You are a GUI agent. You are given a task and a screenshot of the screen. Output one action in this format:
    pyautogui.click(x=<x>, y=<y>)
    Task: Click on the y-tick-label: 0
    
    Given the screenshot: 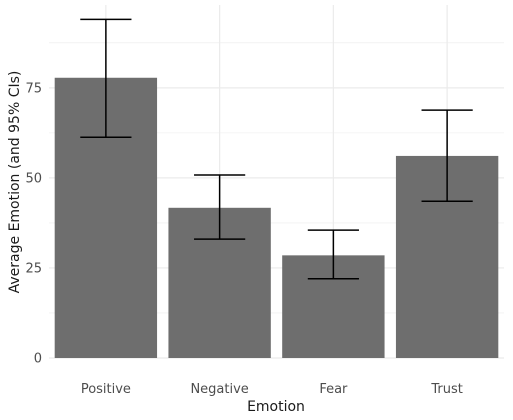 What is the action you would take?
    pyautogui.click(x=38, y=359)
    